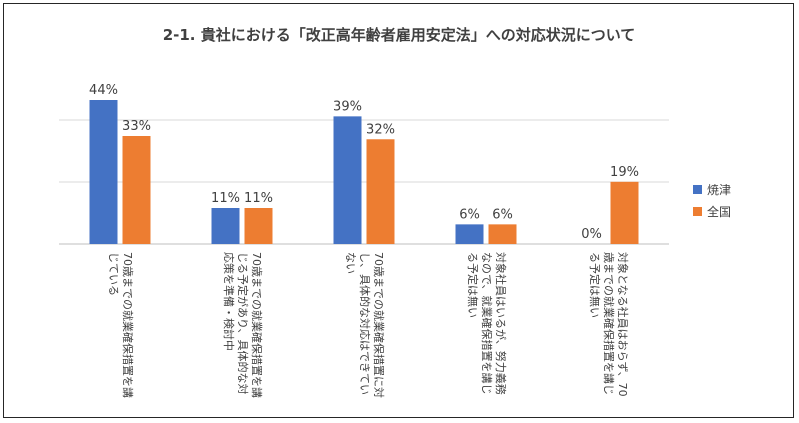 The width and height of the screenshot is (799, 423). What do you see at coordinates (136, 190) in the screenshot?
I see `bar-全国-1` at bounding box center [136, 190].